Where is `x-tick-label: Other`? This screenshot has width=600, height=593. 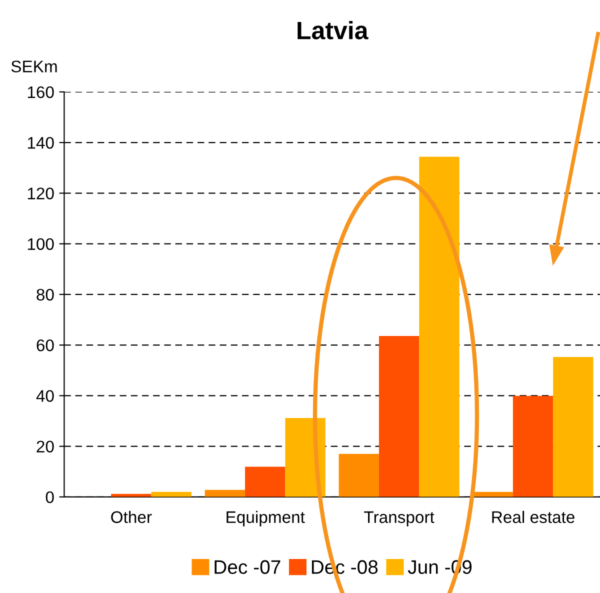
x-tick-label: Other is located at coordinates (131, 517).